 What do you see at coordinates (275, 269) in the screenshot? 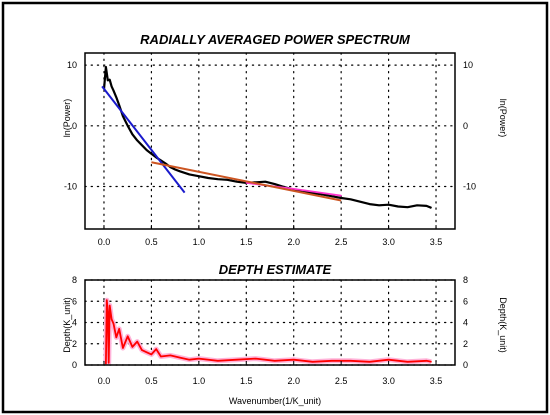
I see `depth-estimate-title: DEPTH ESTIMATE` at bounding box center [275, 269].